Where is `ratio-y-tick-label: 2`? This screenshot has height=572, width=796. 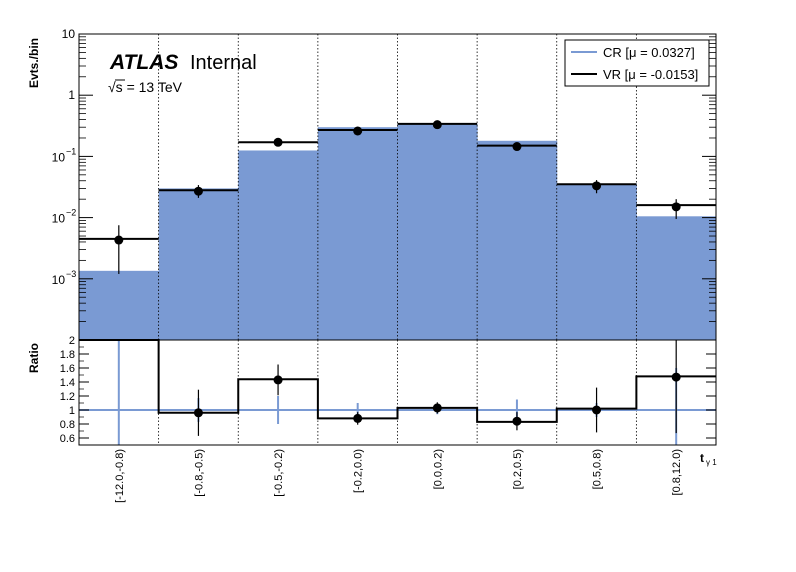 ratio-y-tick-label: 2 is located at coordinates (72, 341).